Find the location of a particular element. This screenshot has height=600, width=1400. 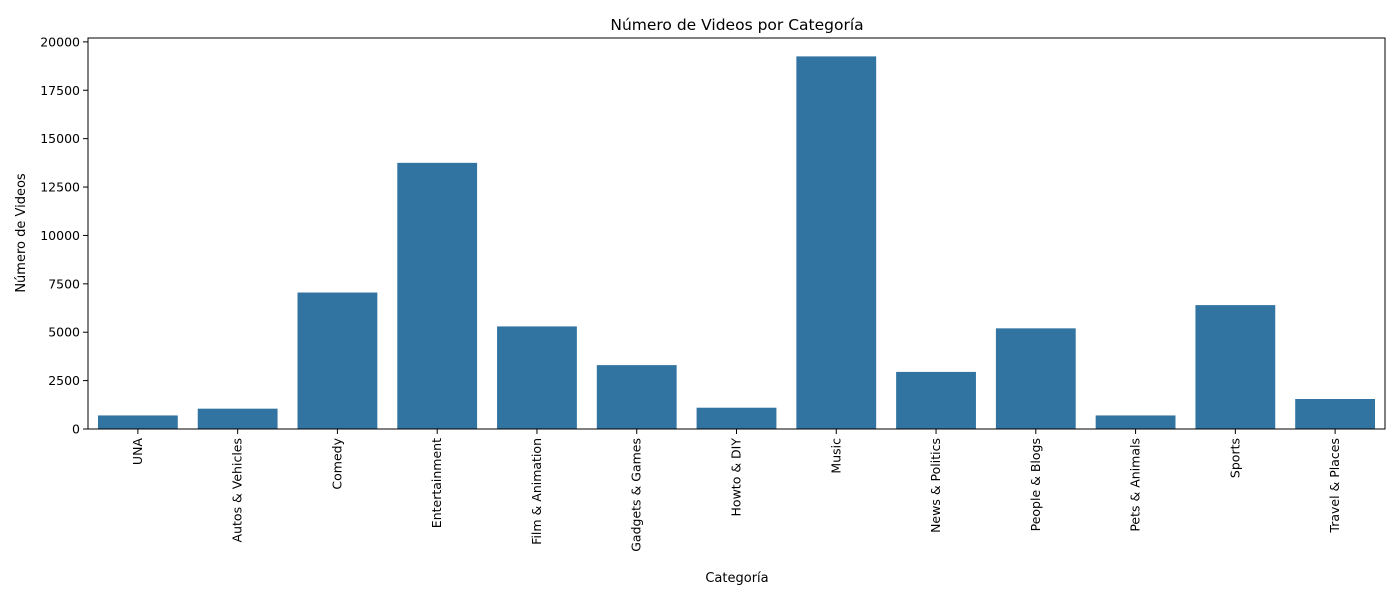

y-tick-label-1: 2500 is located at coordinates (64, 380).